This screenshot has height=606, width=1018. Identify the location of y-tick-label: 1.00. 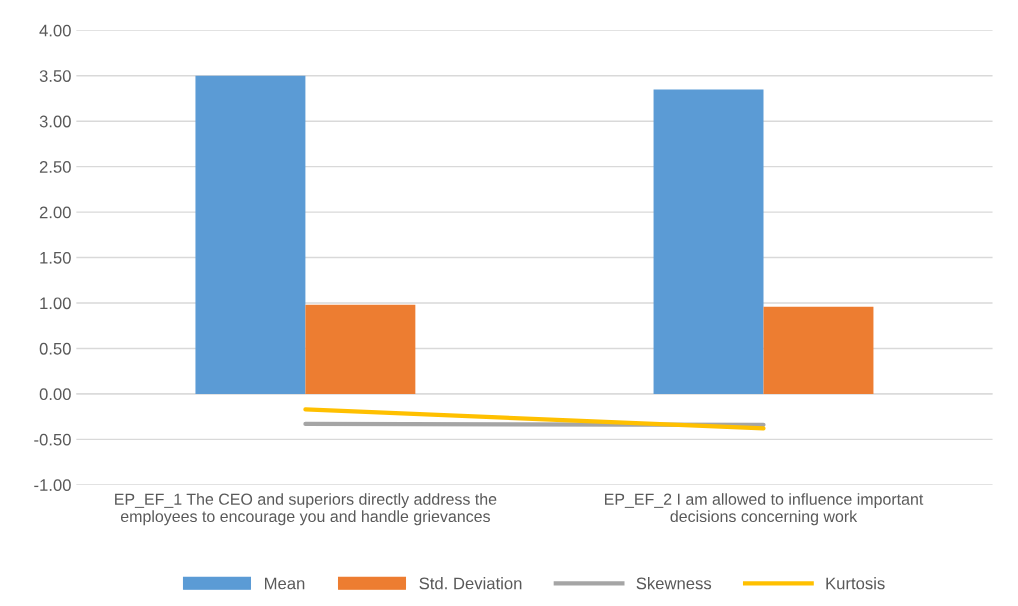
(55, 303).